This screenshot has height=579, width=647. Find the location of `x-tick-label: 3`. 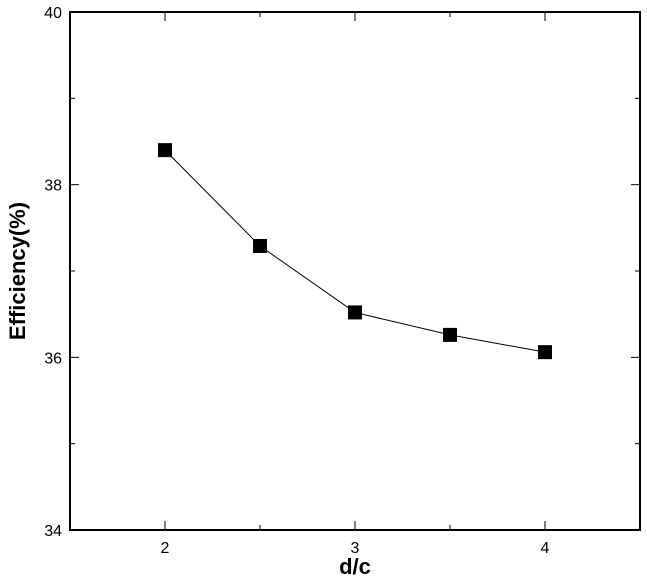

x-tick-label: 3 is located at coordinates (355, 548).